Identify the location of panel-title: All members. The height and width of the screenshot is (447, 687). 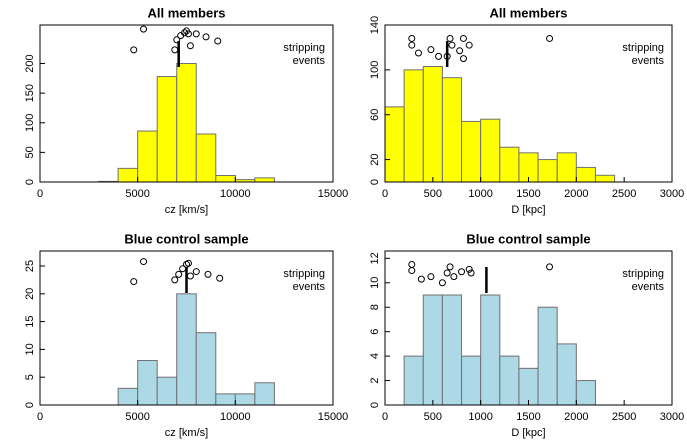
(528, 12).